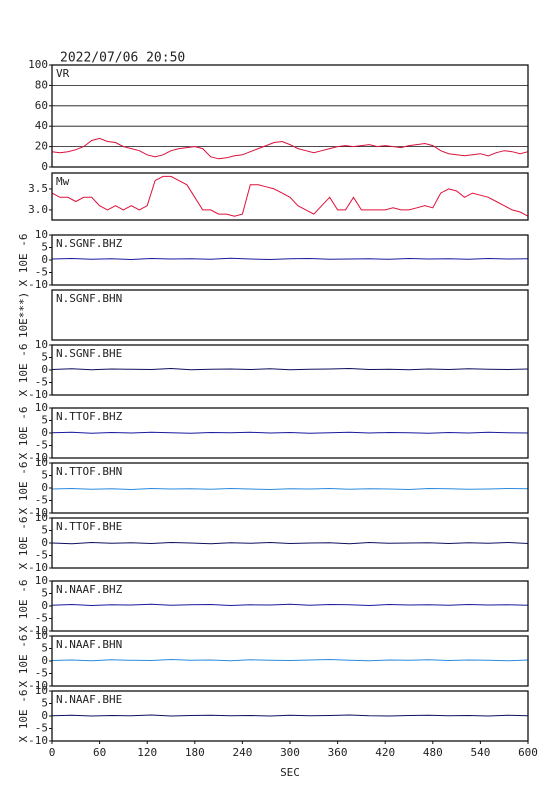  What do you see at coordinates (89, 243) in the screenshot?
I see `panel-label: N.SGNF.BHZ` at bounding box center [89, 243].